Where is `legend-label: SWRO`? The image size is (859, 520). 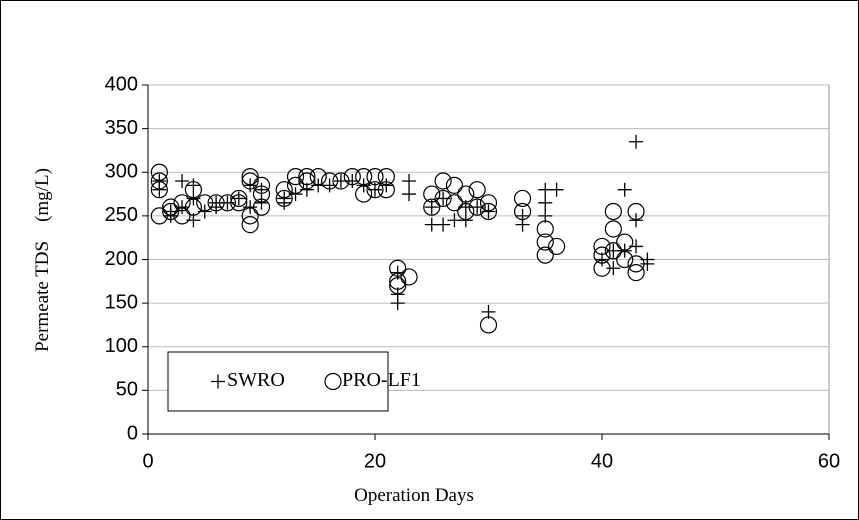 legend-label: SWRO is located at coordinates (256, 380).